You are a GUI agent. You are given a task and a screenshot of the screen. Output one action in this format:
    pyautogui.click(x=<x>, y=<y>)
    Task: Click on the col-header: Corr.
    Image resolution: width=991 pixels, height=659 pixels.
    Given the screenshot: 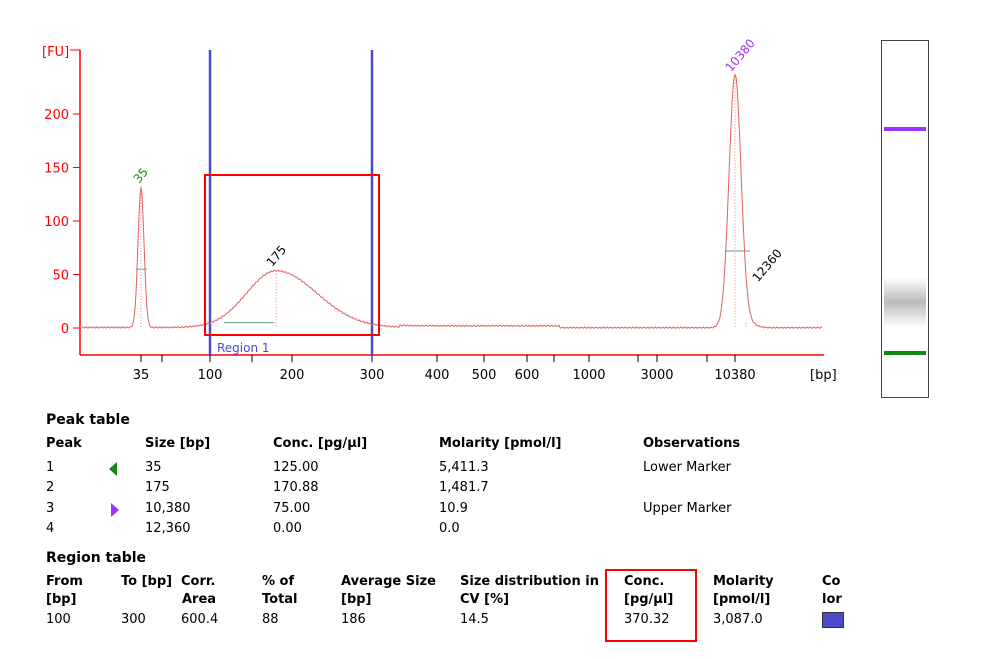 What is the action you would take?
    pyautogui.click(x=198, y=581)
    